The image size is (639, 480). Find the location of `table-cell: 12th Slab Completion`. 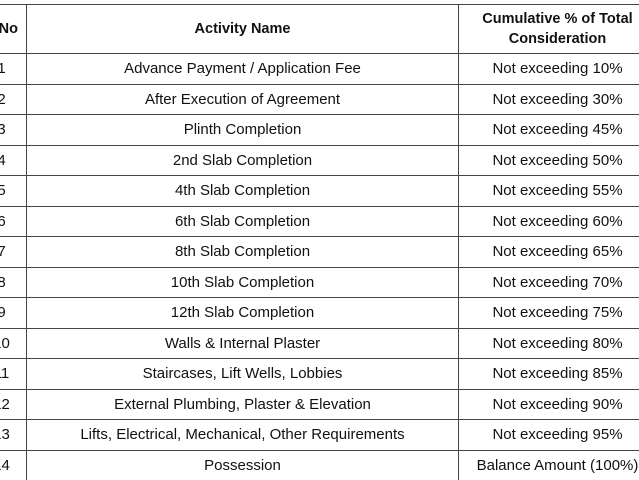

table-cell: 12th Slab Completion is located at coordinates (242, 313).